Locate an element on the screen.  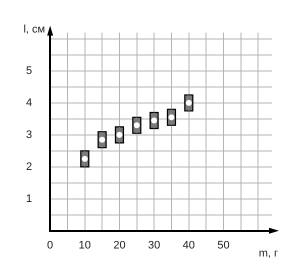
x-tick-label: 50 is located at coordinates (223, 245).